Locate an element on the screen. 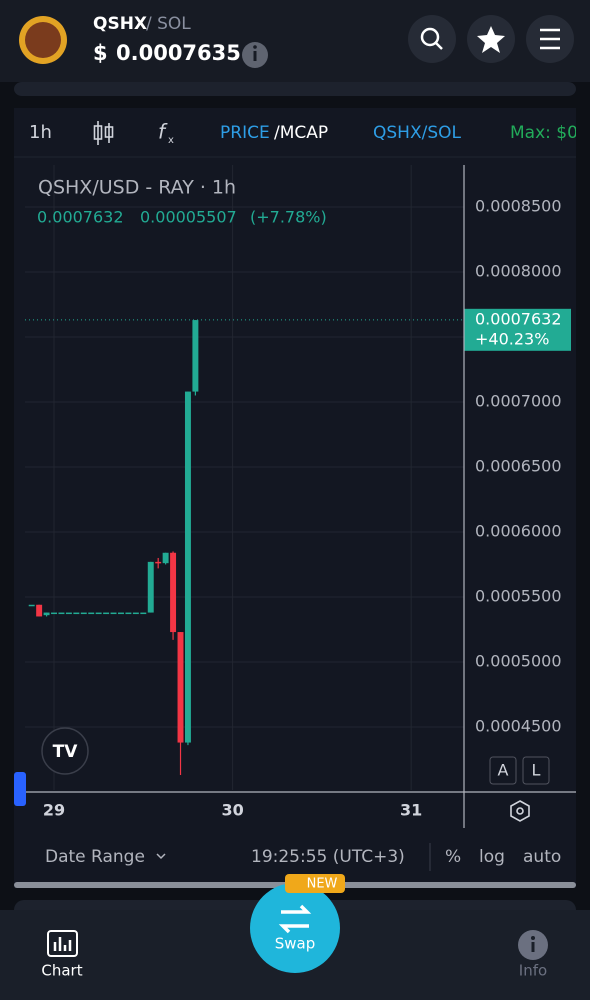 The height and width of the screenshot is (1000, 590). x-tick-label: 31 is located at coordinates (411, 810).